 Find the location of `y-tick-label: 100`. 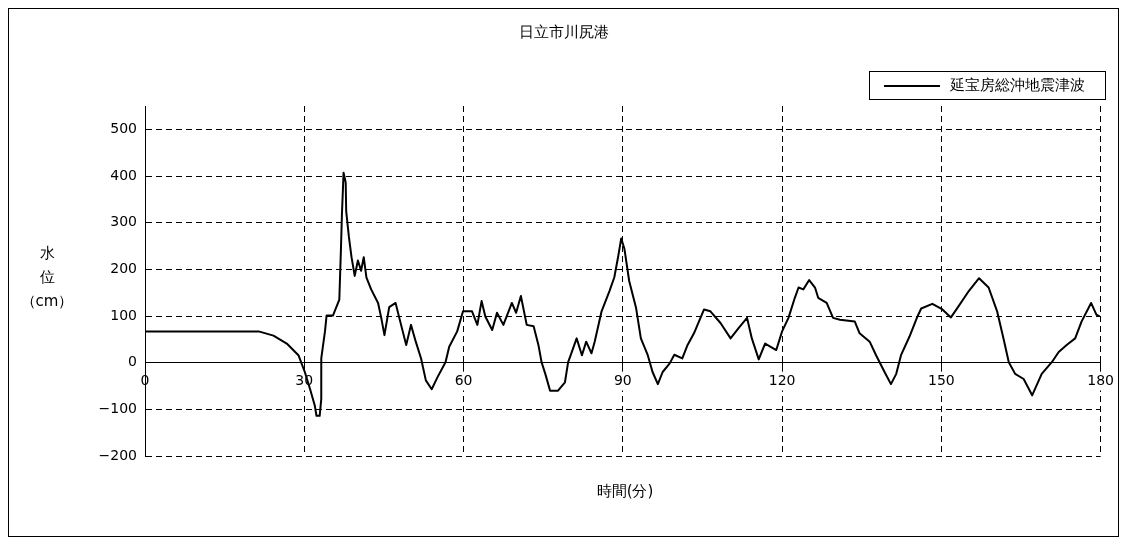

y-tick-label: 100 is located at coordinates (123, 314).